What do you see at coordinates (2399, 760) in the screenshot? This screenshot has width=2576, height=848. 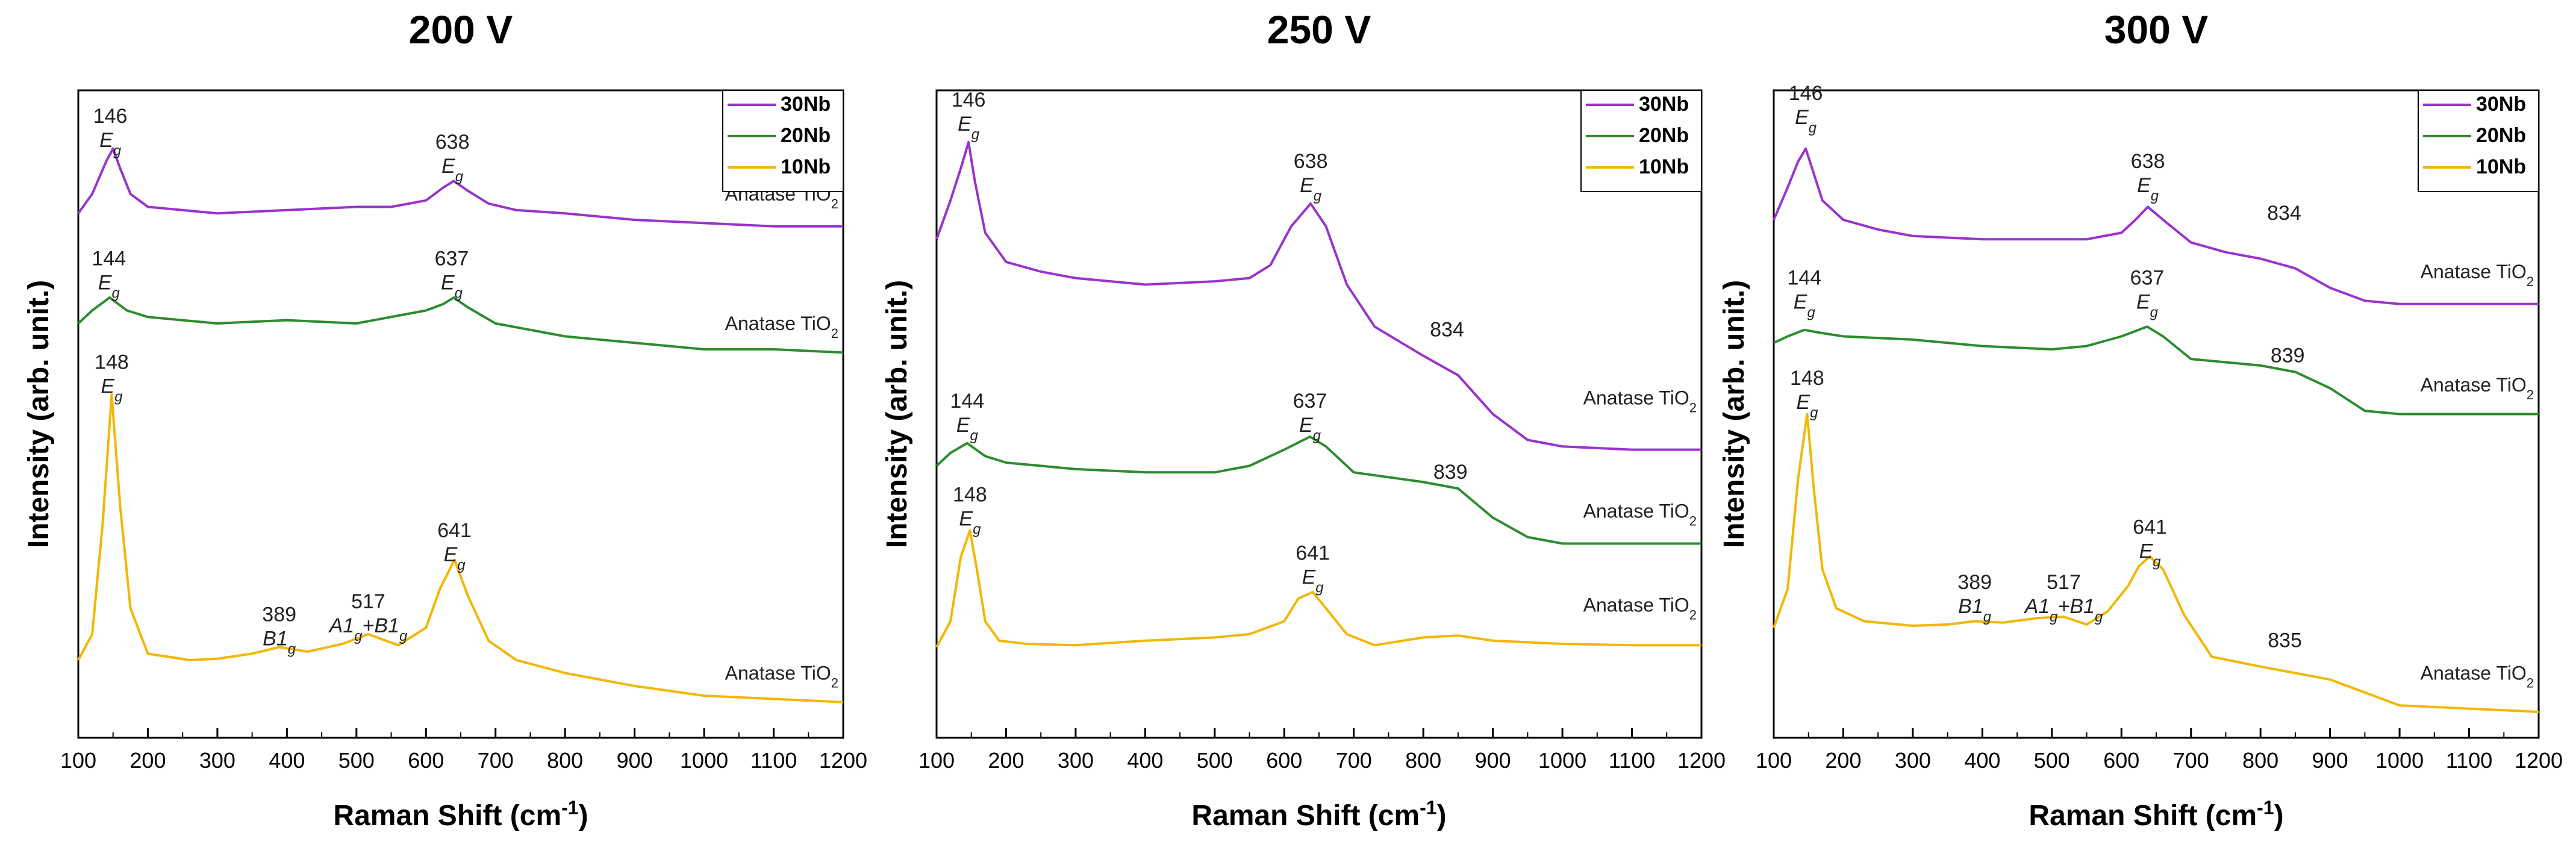 I see `x-tick-label: 1000` at bounding box center [2399, 760].